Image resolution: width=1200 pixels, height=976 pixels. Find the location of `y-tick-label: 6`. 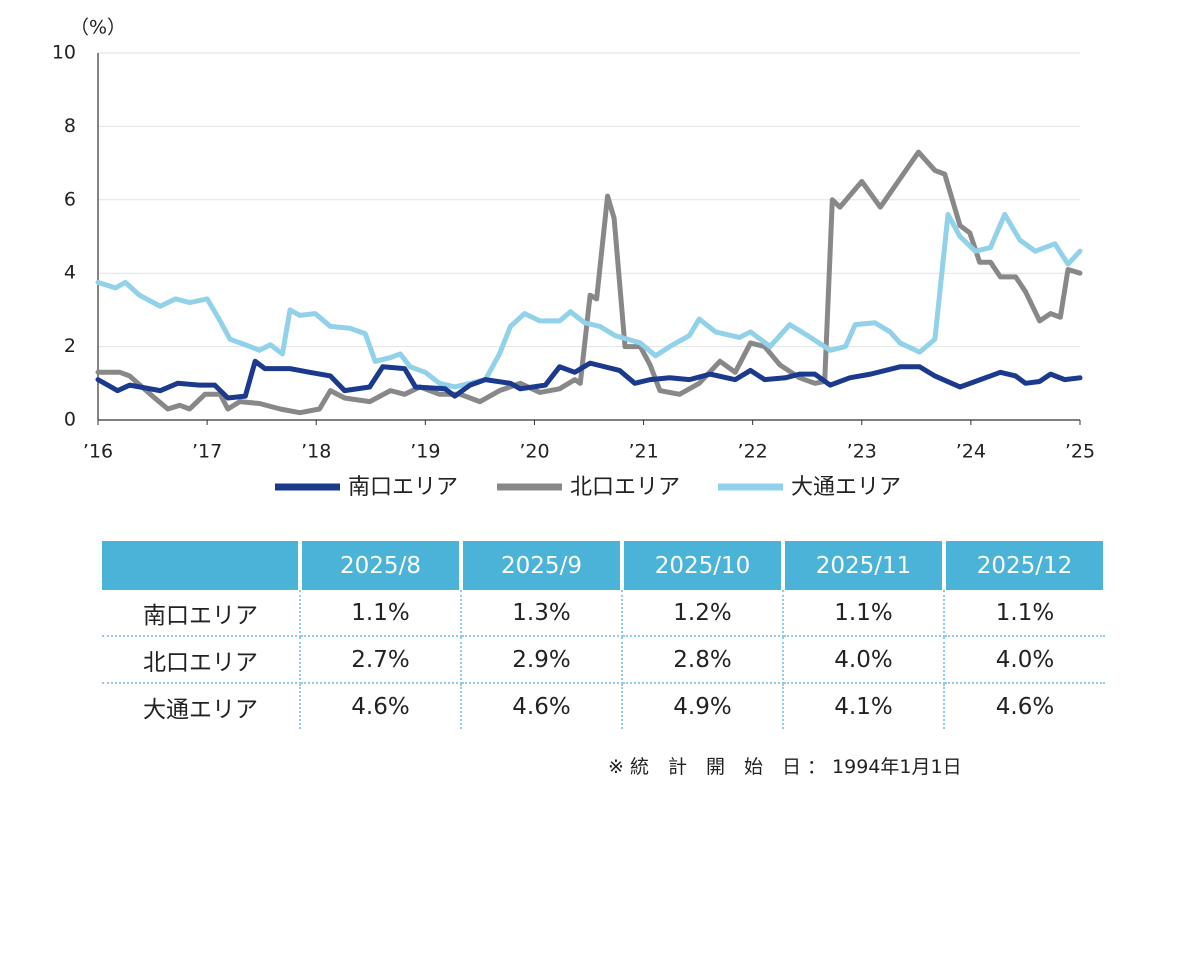

y-tick-label: 6 is located at coordinates (70, 199).